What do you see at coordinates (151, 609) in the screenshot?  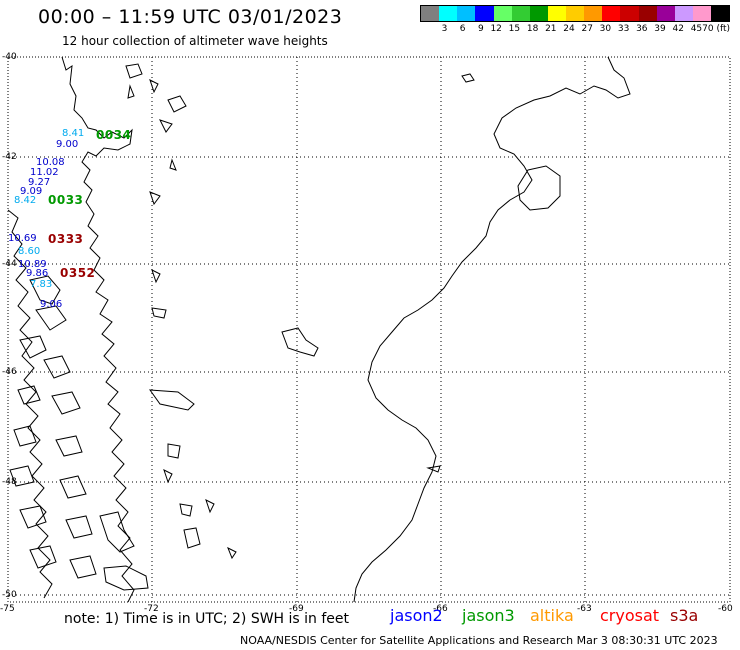 I see `longitude-label: -72` at bounding box center [151, 609].